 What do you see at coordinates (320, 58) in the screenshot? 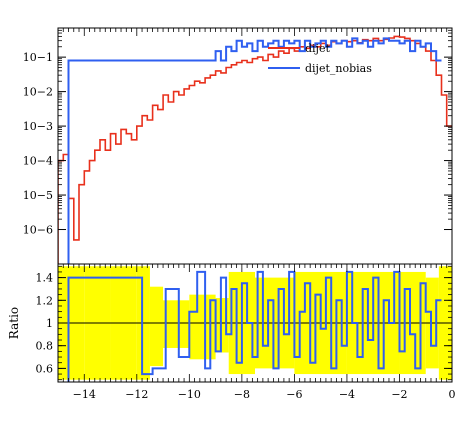
I see `legend: dijet dijet_nobias` at bounding box center [320, 58].